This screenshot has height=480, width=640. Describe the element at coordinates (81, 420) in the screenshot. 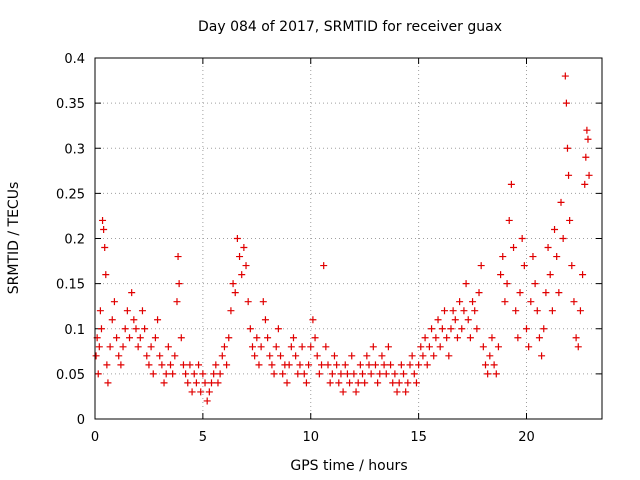

I see `y-tick-label: 0` at that location.